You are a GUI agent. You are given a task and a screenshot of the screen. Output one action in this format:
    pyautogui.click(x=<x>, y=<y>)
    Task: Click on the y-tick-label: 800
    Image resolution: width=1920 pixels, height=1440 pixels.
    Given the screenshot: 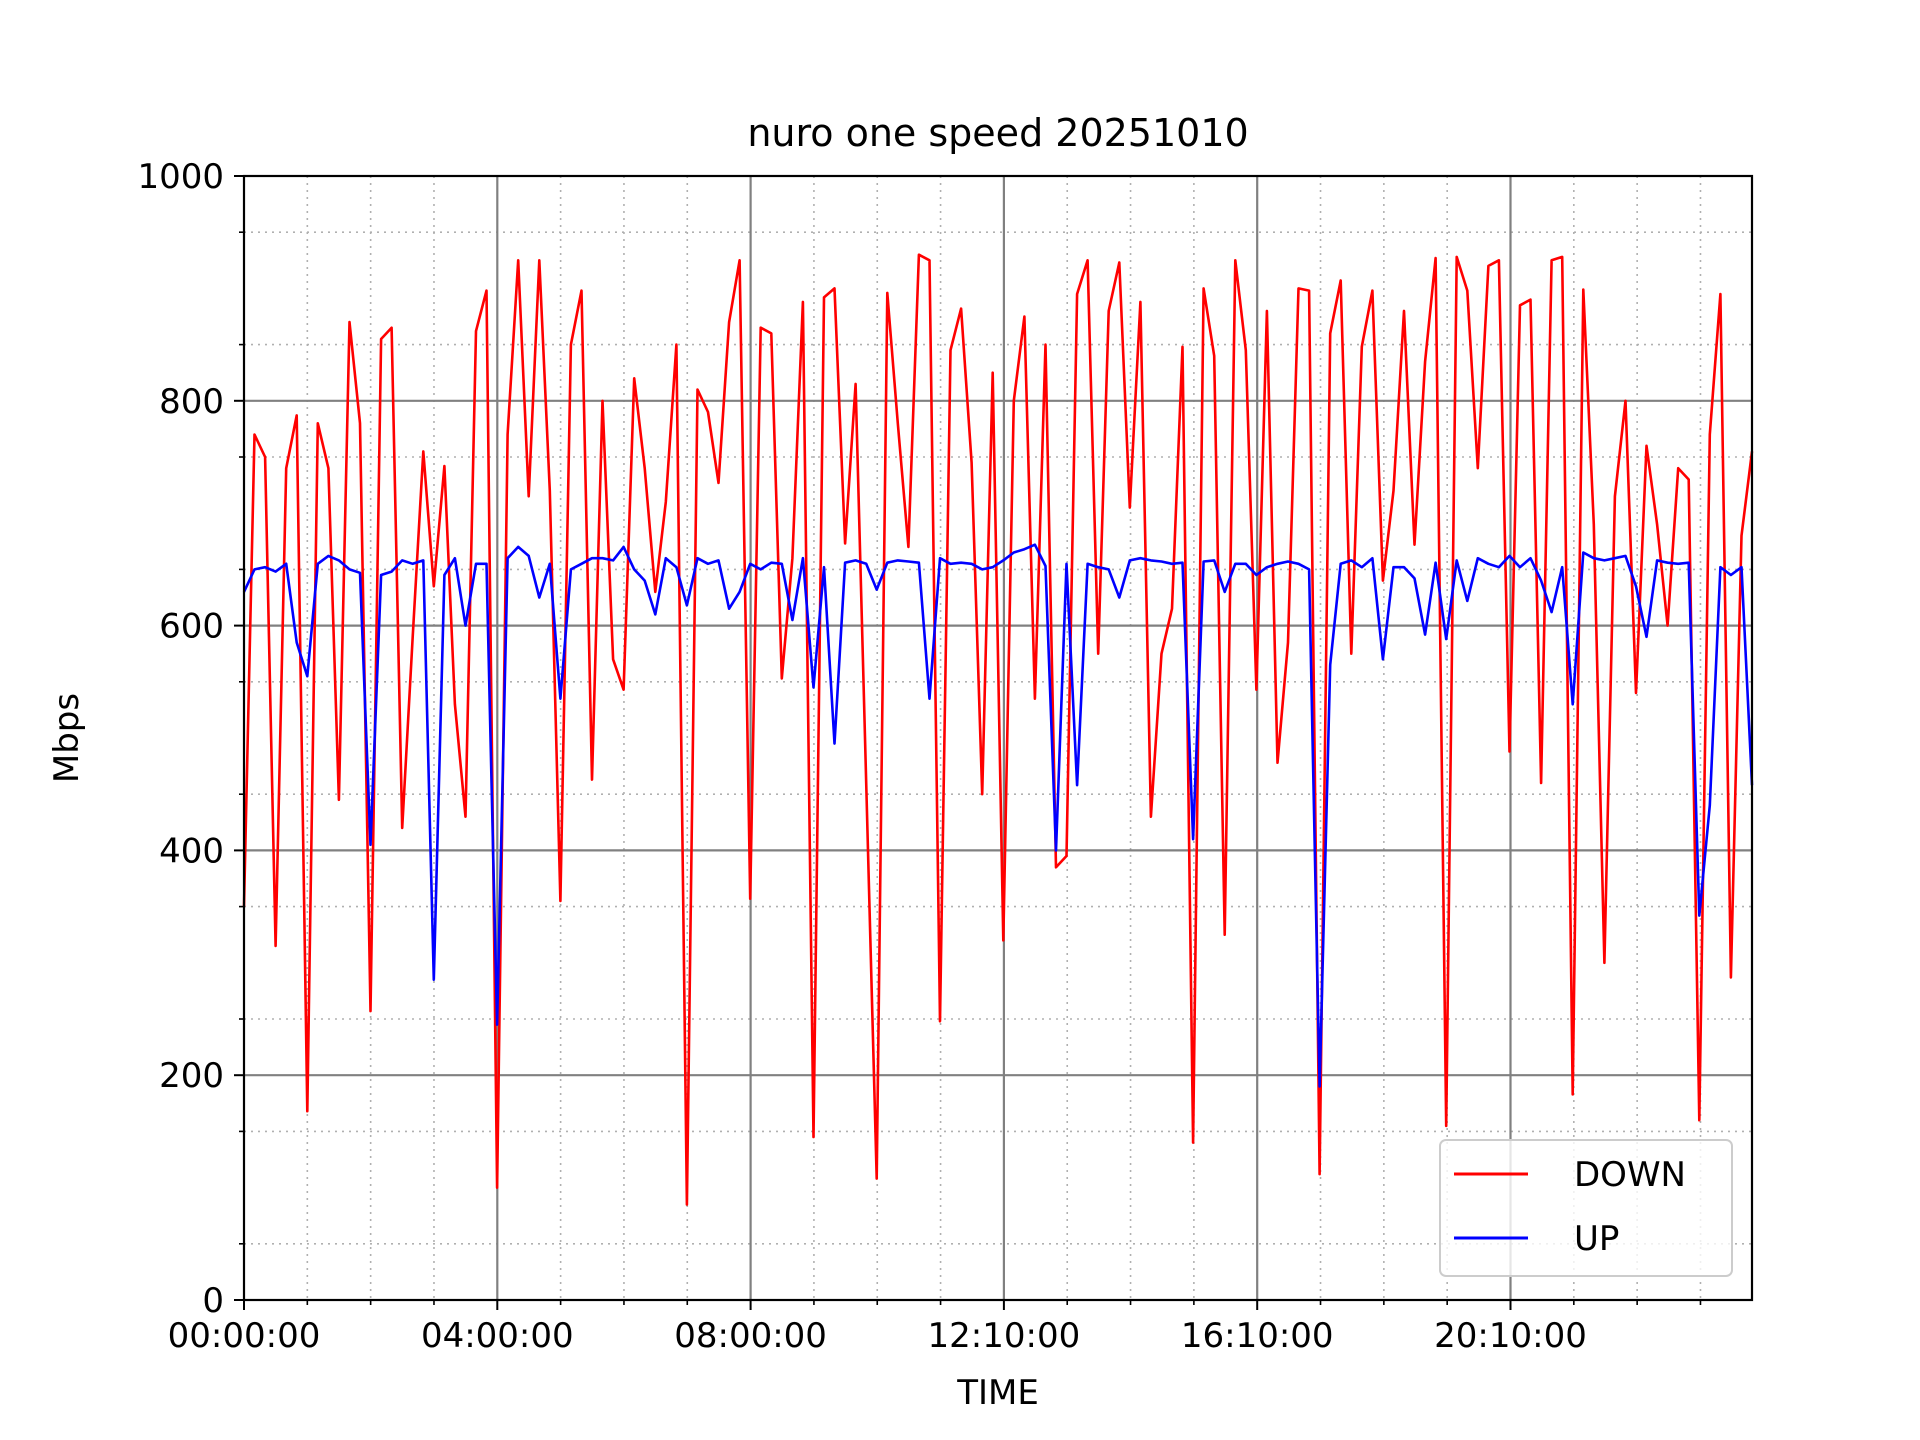 What is the action you would take?
    pyautogui.click(x=191, y=402)
    